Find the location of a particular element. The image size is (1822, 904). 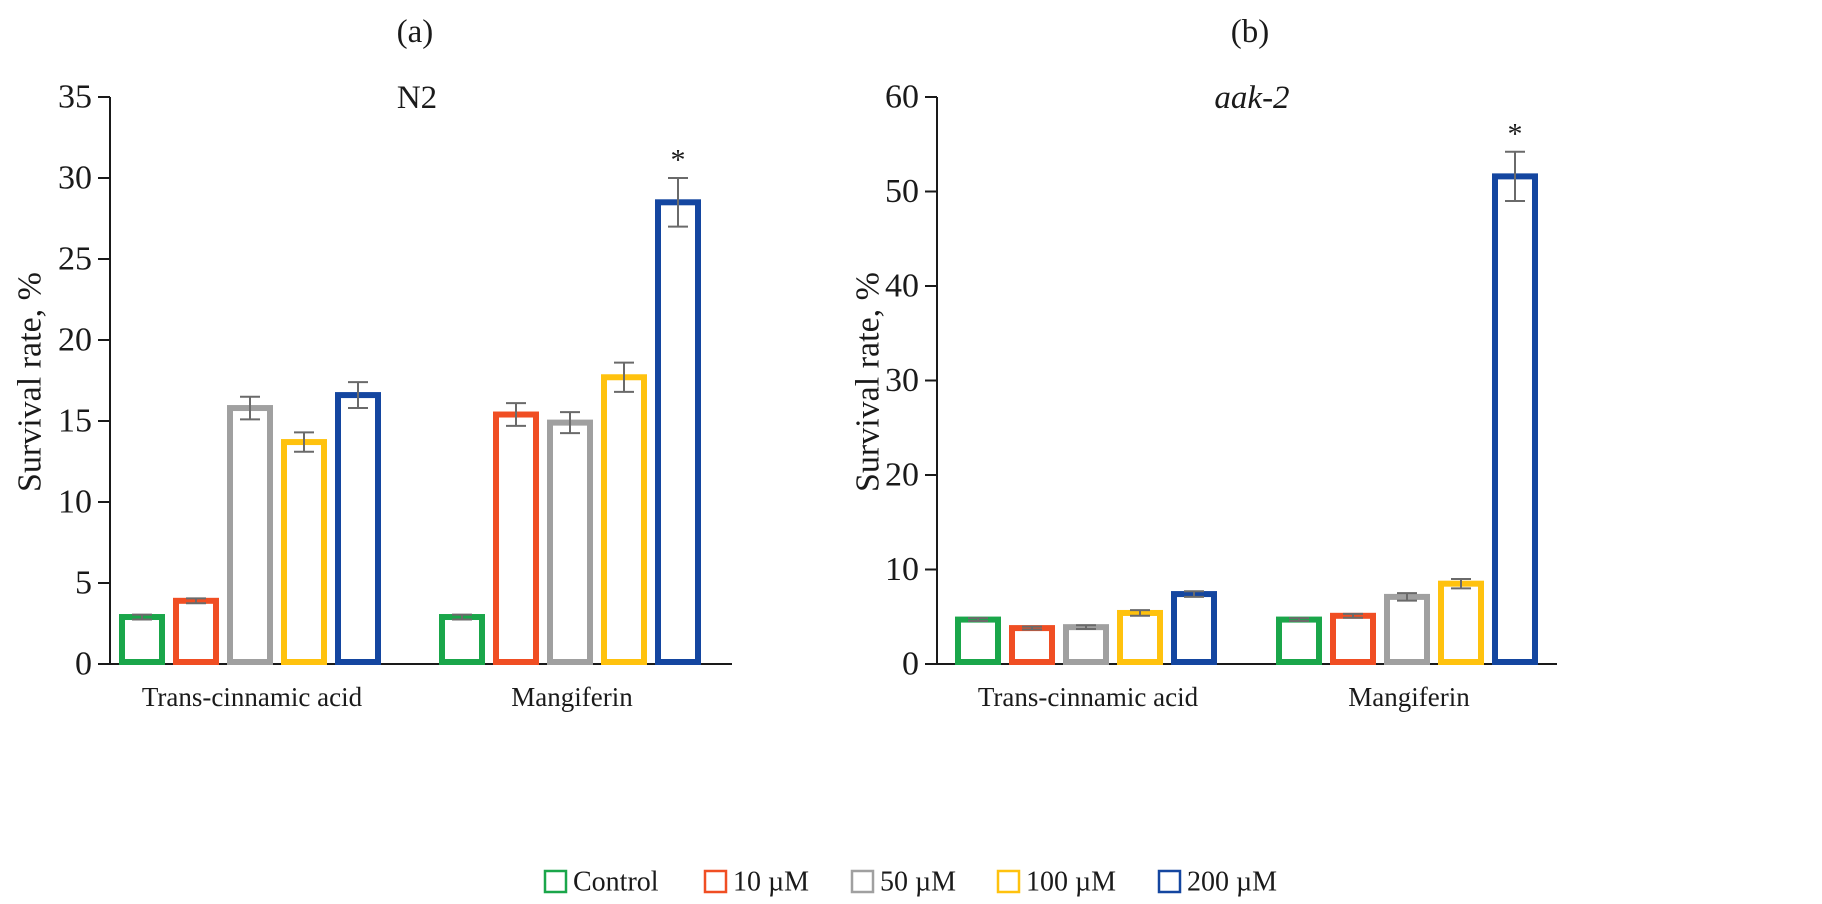

y-tick-label: 35 is located at coordinates (75, 97).